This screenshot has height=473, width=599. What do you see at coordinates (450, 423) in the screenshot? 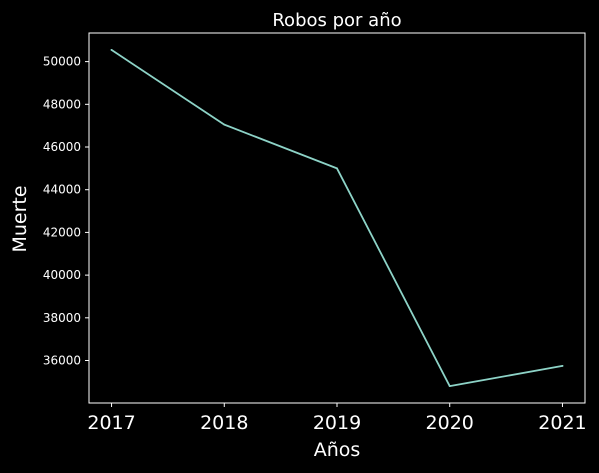
I see `x-tick-label: 2020` at bounding box center [450, 423].